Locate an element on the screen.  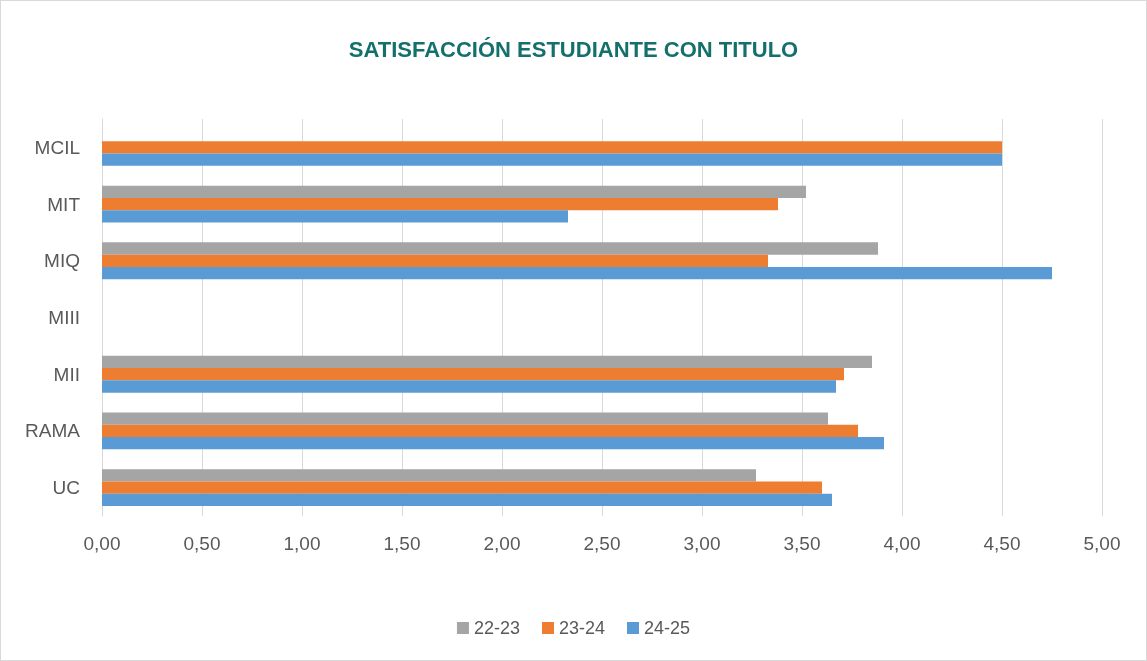
x-tick-label: 0,00 is located at coordinates (102, 543).